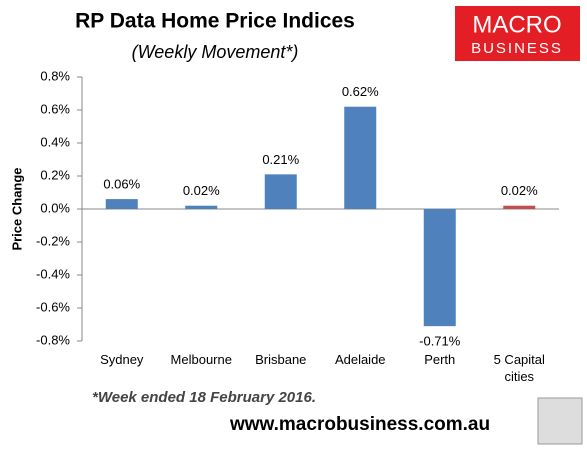  Describe the element at coordinates (55, 141) in the screenshot. I see `y-tick-label: 0.4%` at that location.